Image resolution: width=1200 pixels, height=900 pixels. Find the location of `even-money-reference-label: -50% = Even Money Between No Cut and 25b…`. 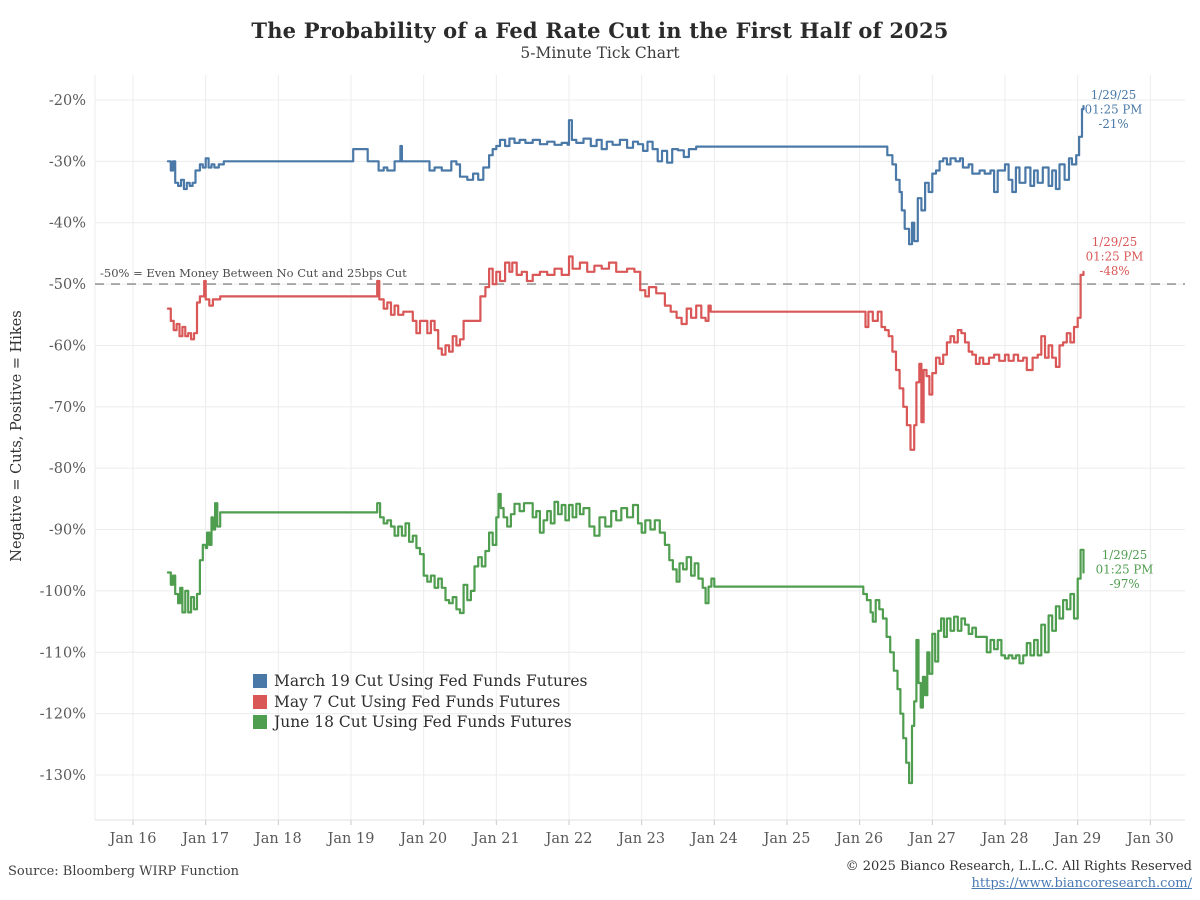

even-money-reference-label: -50% = Even Money Between No Cut and 25b… is located at coordinates (253, 273).